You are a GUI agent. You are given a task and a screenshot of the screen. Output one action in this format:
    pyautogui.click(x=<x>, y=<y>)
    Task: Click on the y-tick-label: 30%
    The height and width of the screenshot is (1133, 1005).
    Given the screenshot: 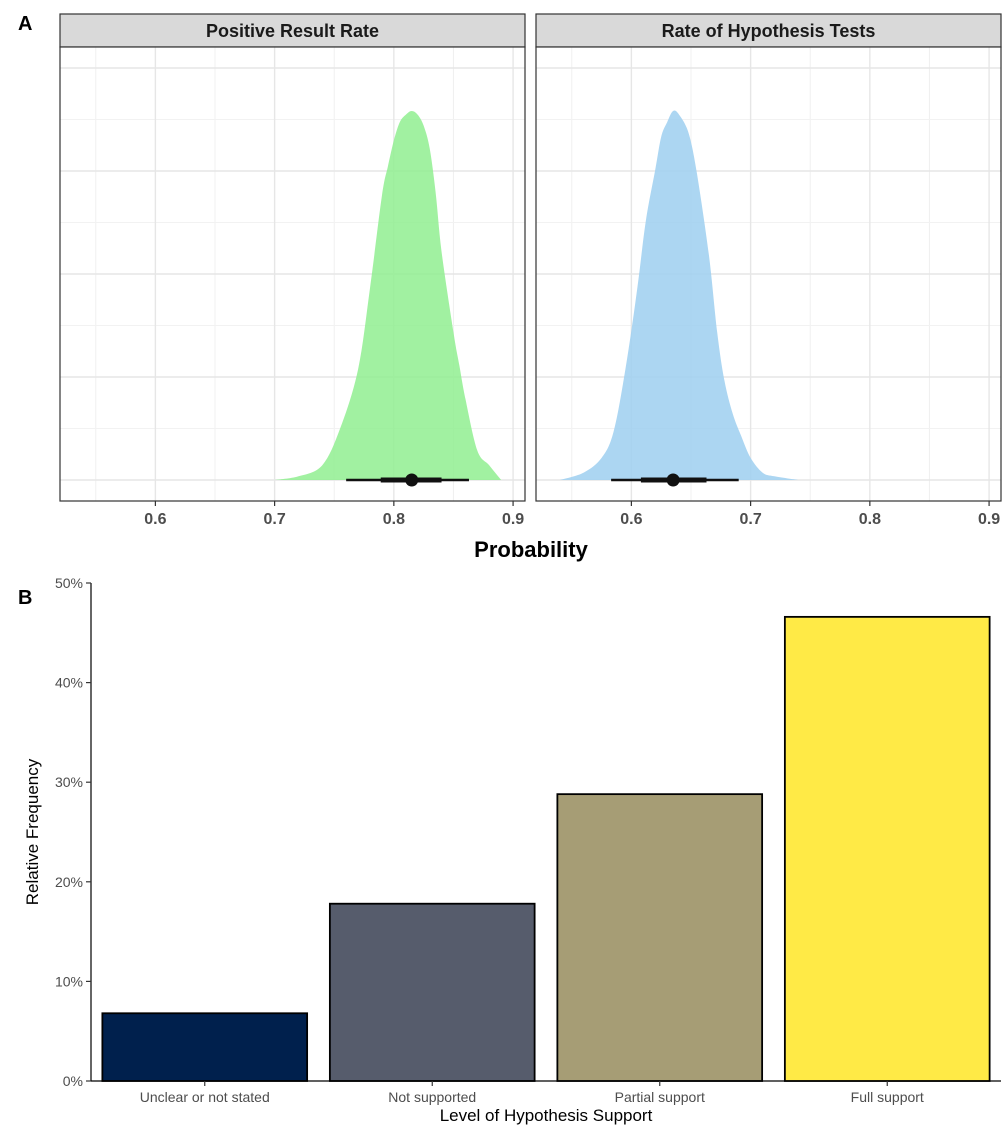 What is the action you would take?
    pyautogui.click(x=69, y=782)
    